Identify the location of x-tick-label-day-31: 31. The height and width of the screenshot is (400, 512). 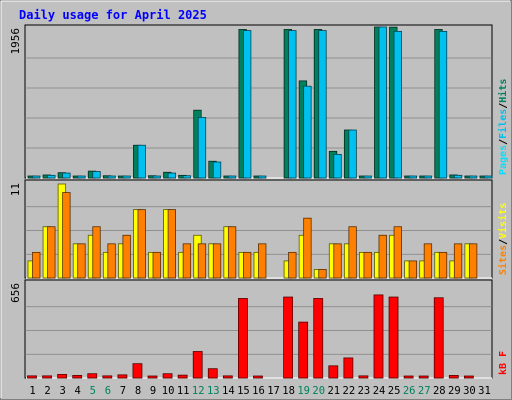
(484, 391).